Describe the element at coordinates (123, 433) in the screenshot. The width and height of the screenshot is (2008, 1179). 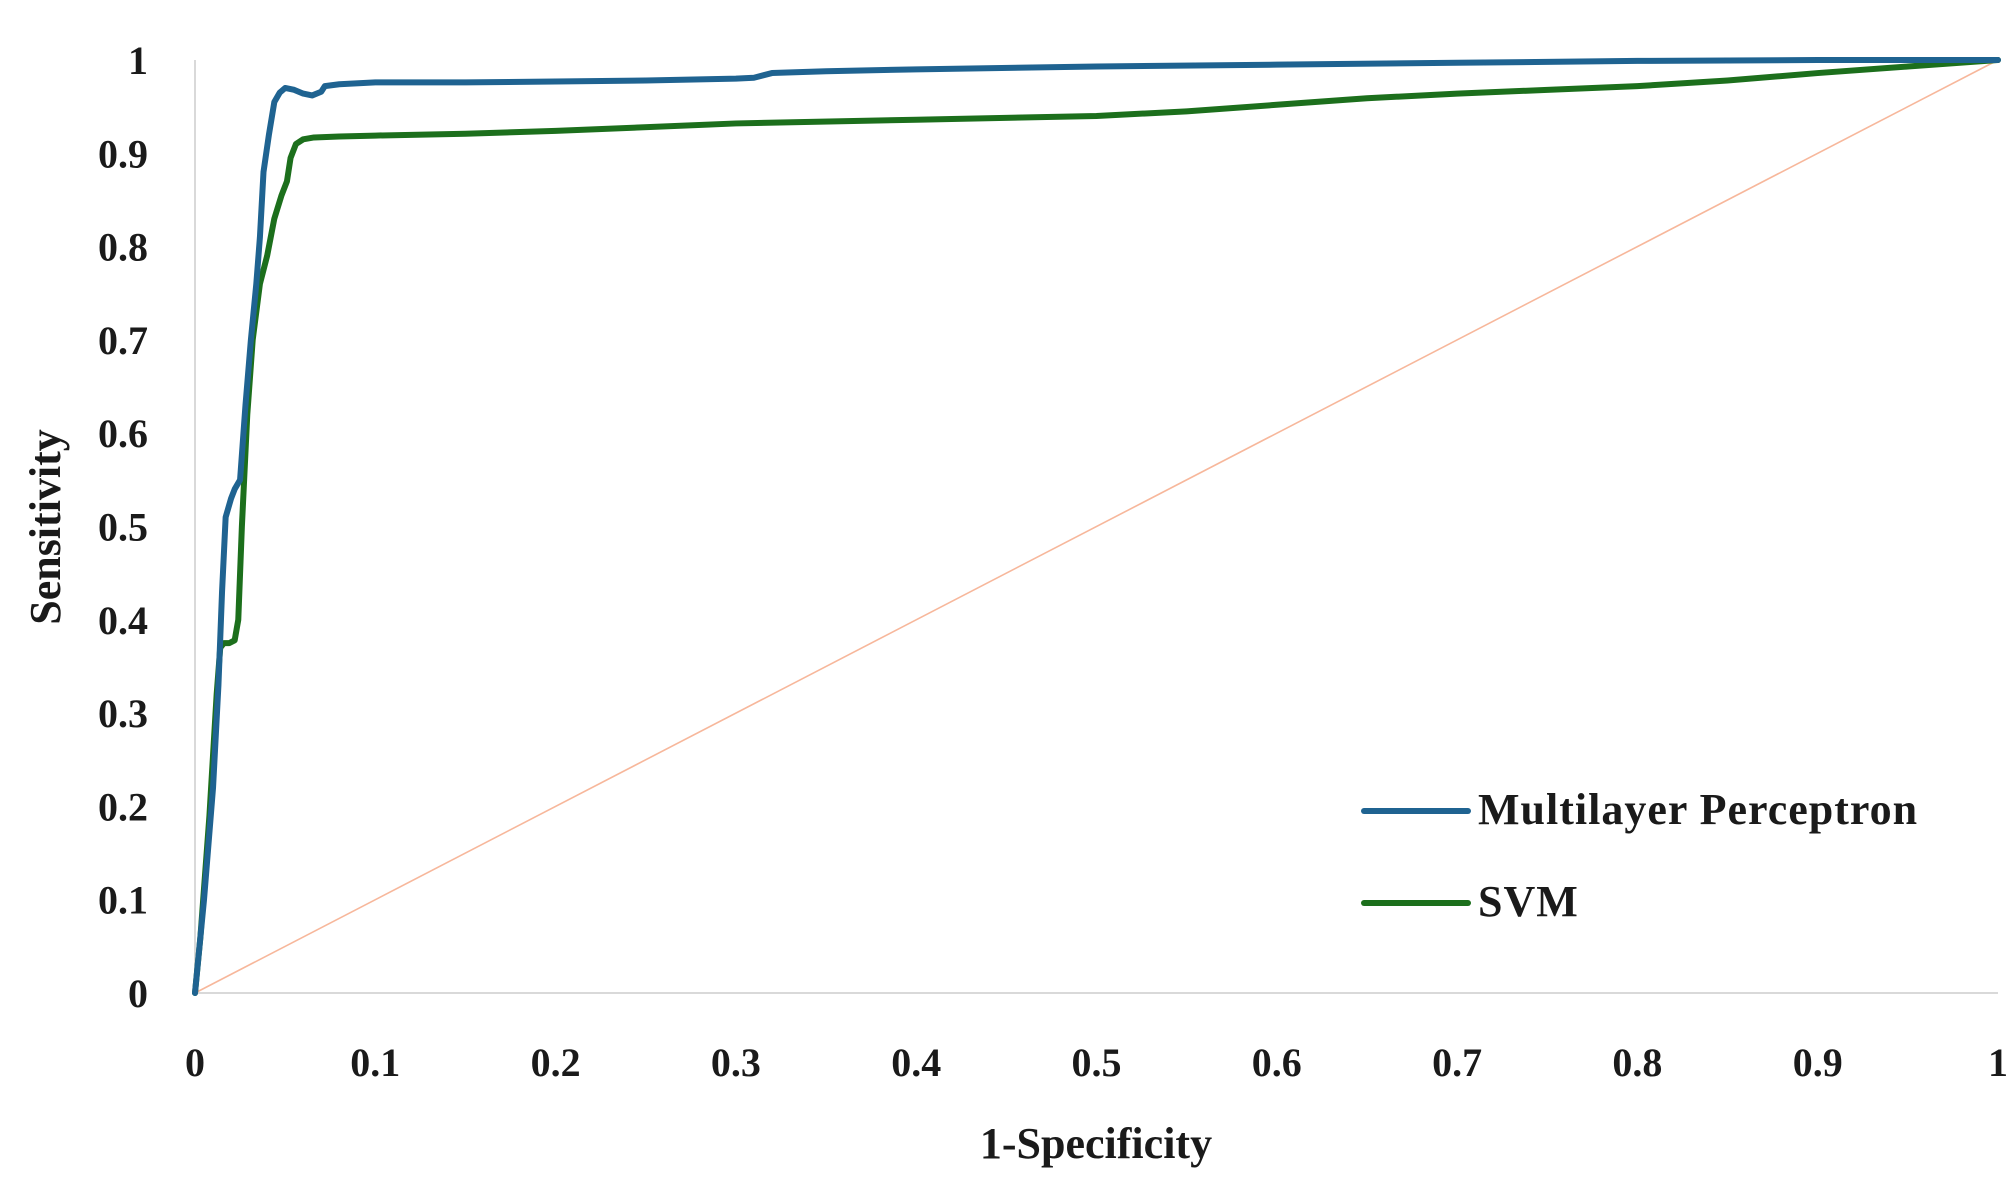
I see `y-tick-label: 0.6` at that location.